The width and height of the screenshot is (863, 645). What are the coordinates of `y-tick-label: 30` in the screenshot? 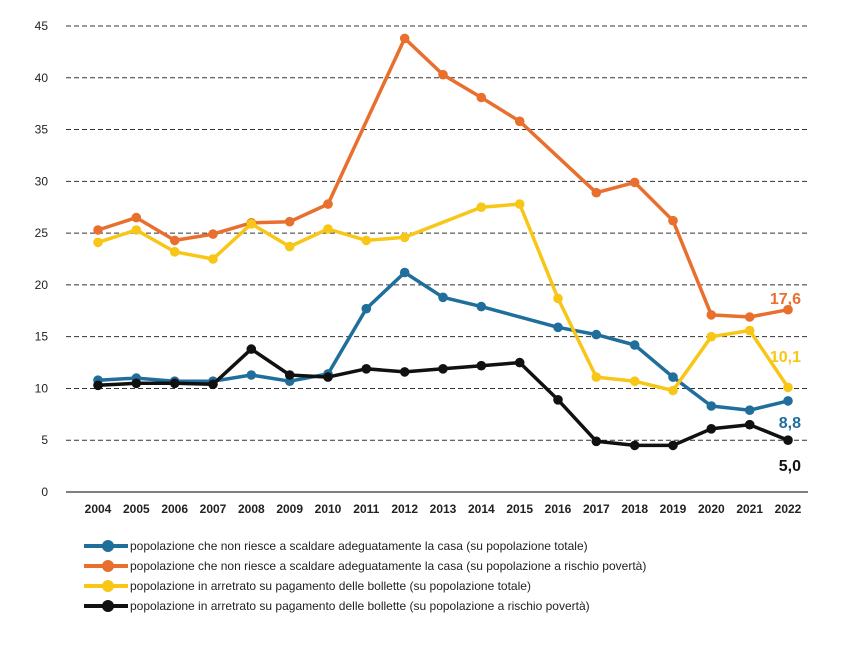 It's located at (42, 181).